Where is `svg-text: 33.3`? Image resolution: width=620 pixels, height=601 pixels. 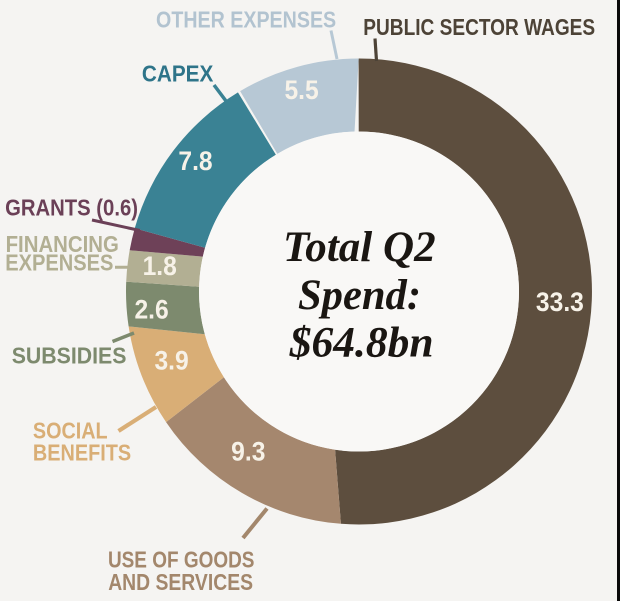 svg-text: 33.3 is located at coordinates (560, 302).